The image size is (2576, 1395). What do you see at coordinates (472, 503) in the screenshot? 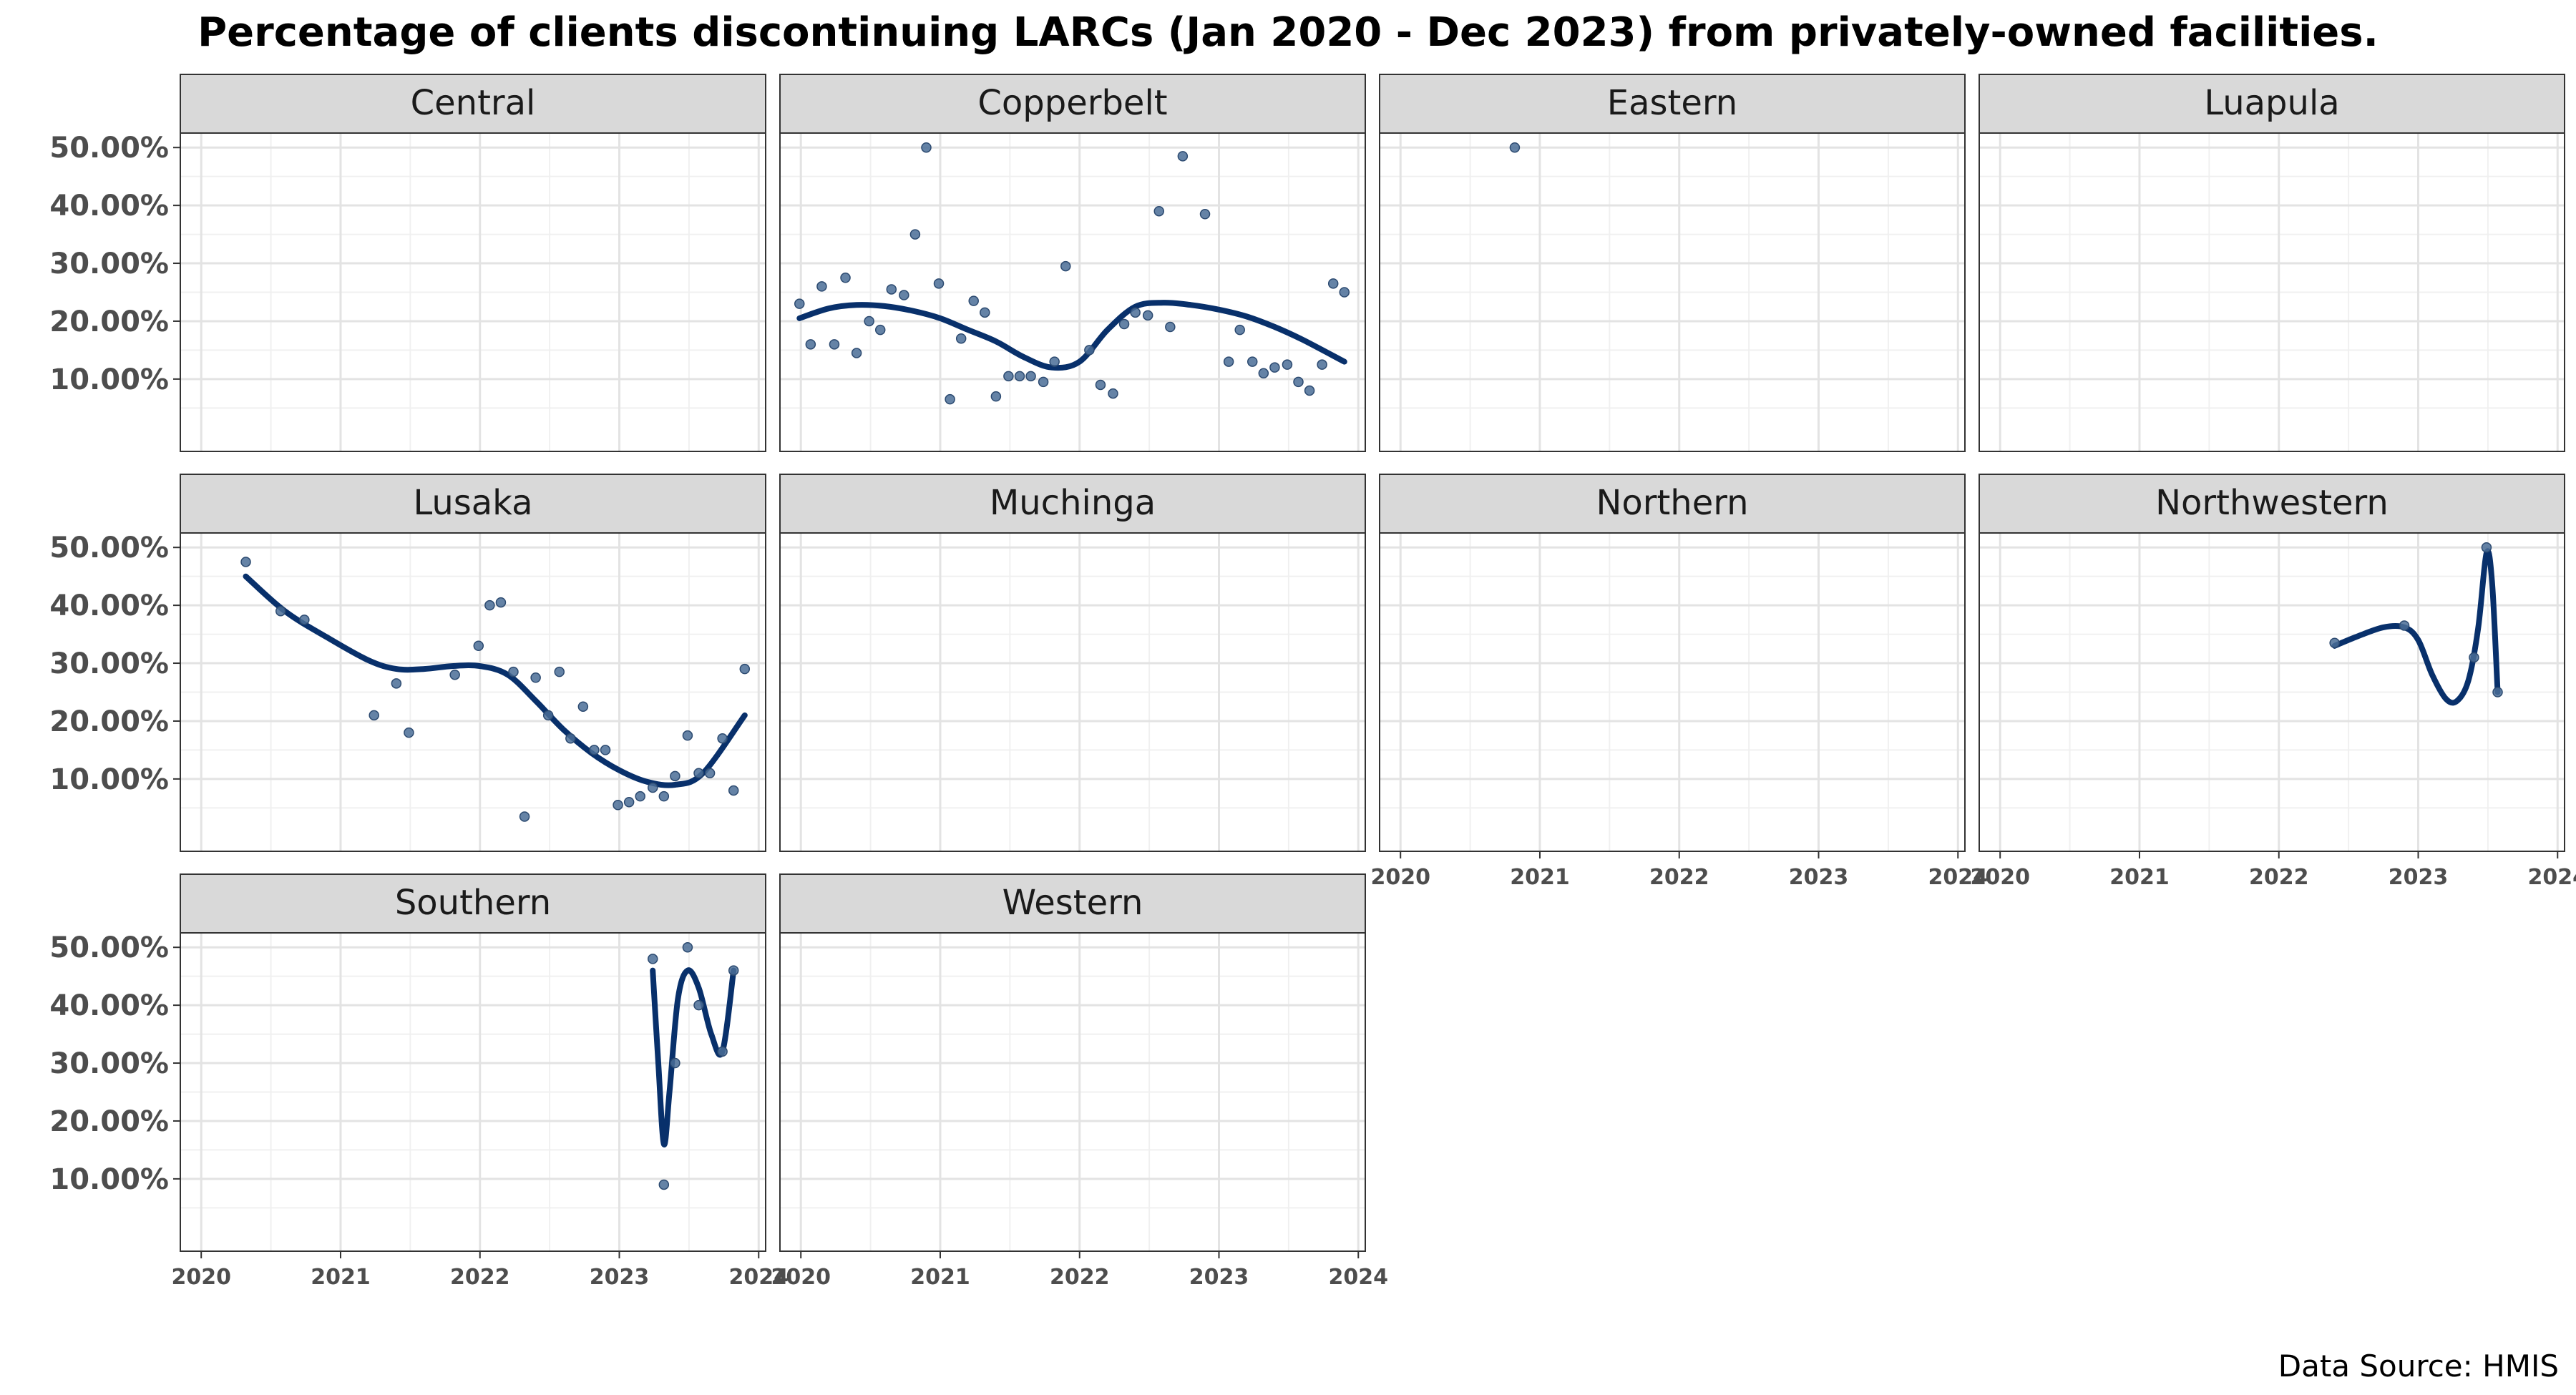
I see `strip-label: Lusaka` at bounding box center [472, 503].